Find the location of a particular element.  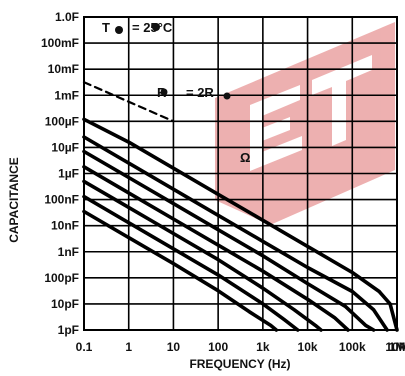

annotation-ta-label: T is located at coordinates (106, 27).